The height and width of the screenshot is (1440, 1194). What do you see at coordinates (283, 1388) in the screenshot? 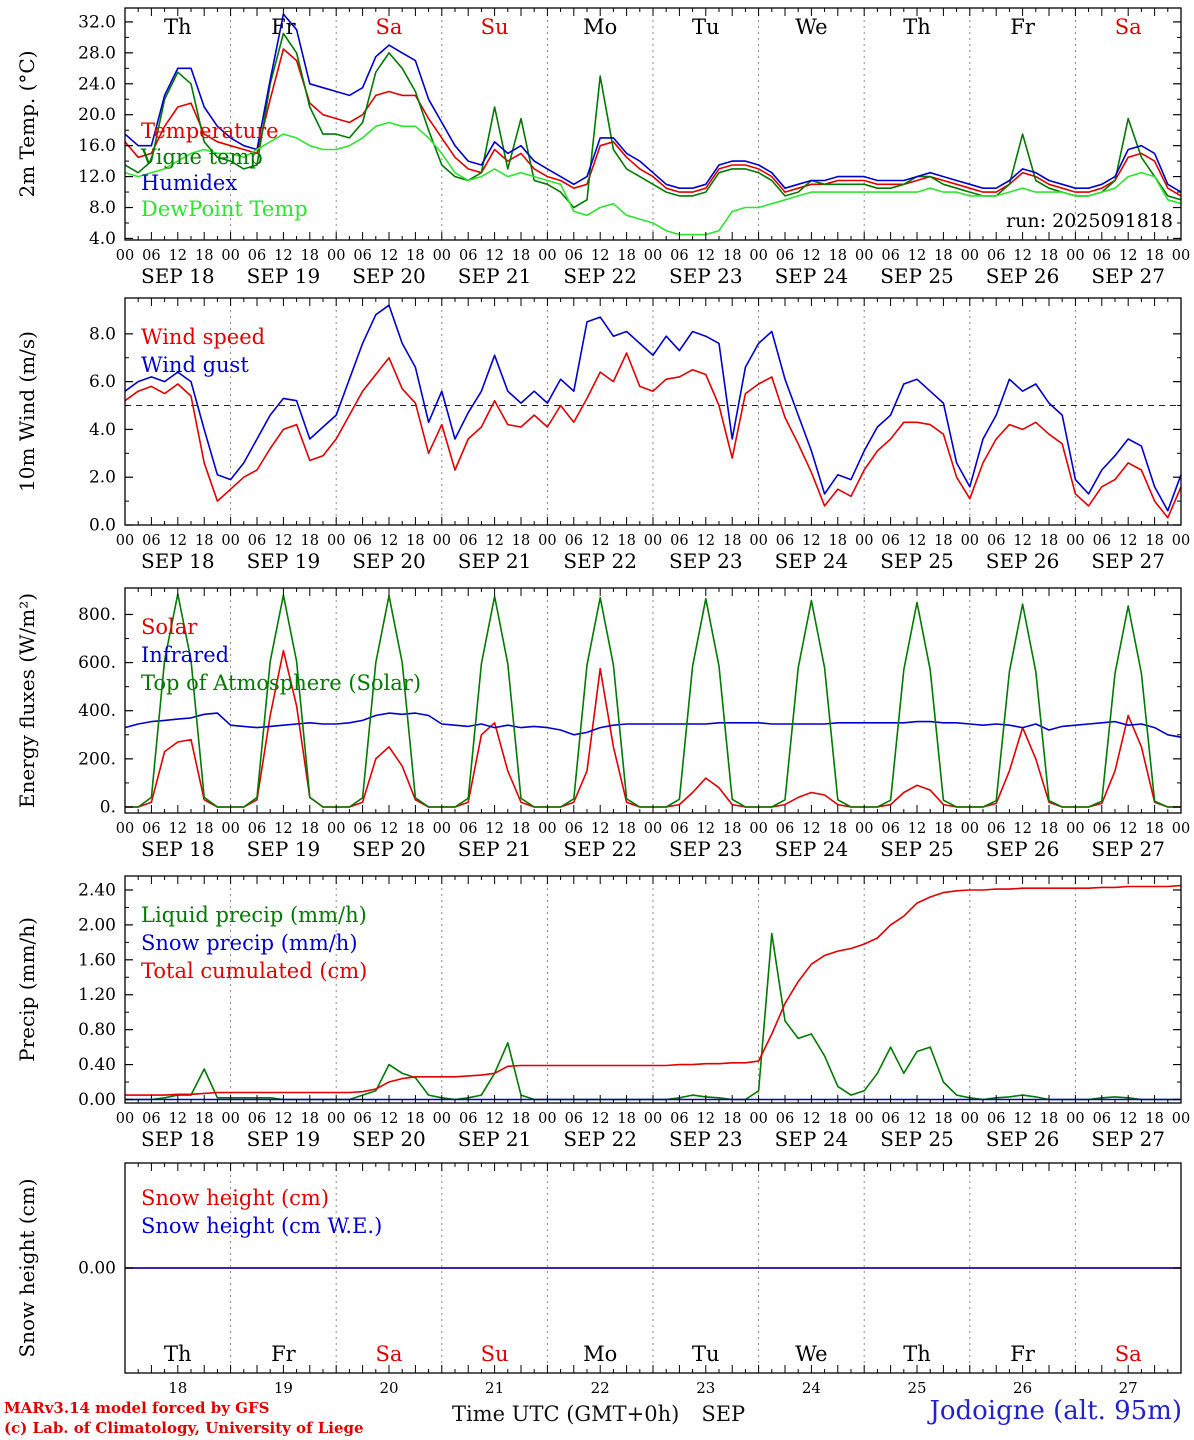
I see `day-number-label: 19` at bounding box center [283, 1388].